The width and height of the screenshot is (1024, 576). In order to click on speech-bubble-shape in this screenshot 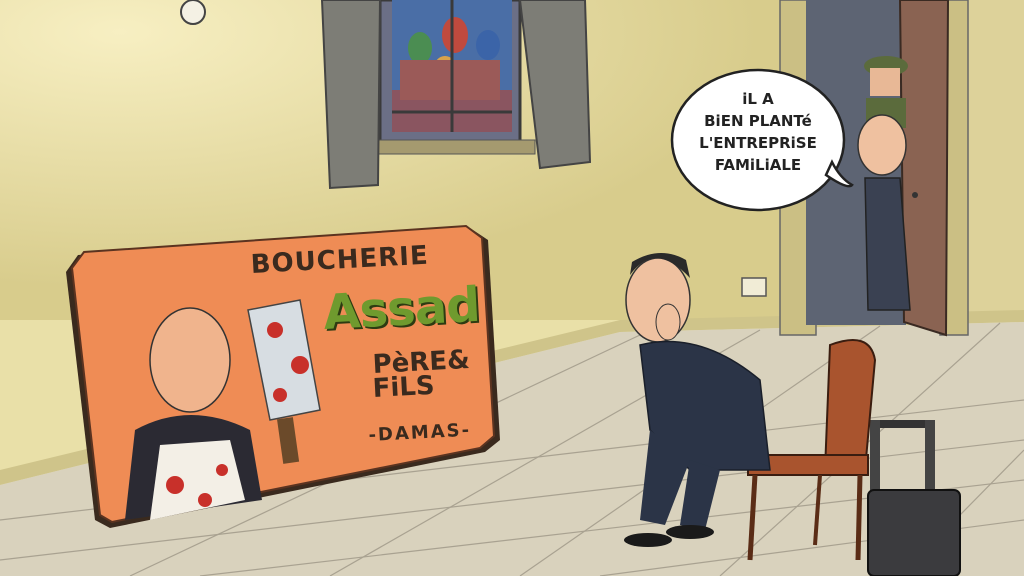, I will do `click(762, 140)`.